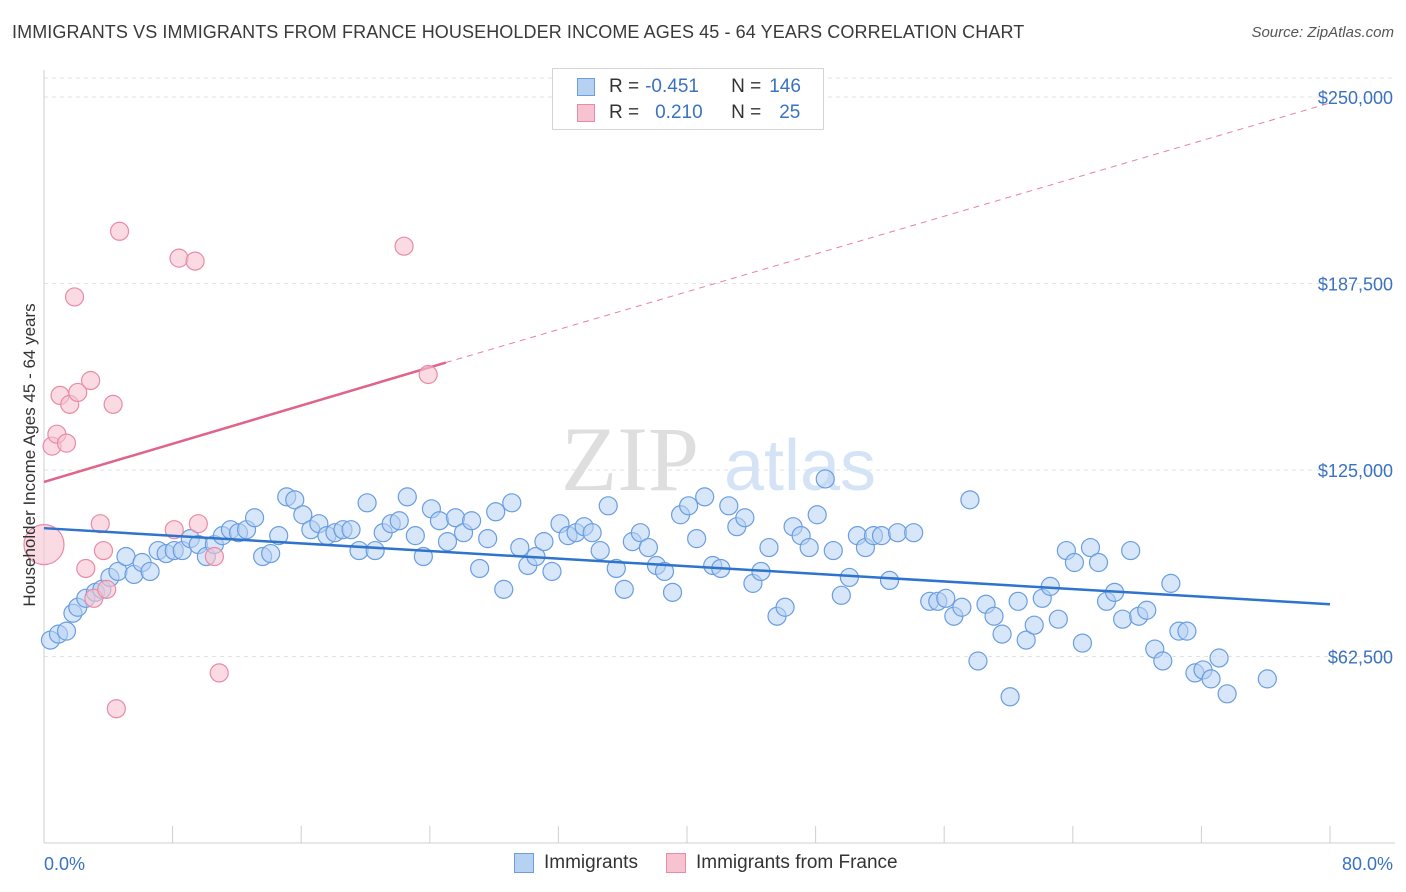 Image resolution: width=1406 pixels, height=892 pixels. I want to click on stats-row-france: R = 0.210 N = 25, so click(688, 113).